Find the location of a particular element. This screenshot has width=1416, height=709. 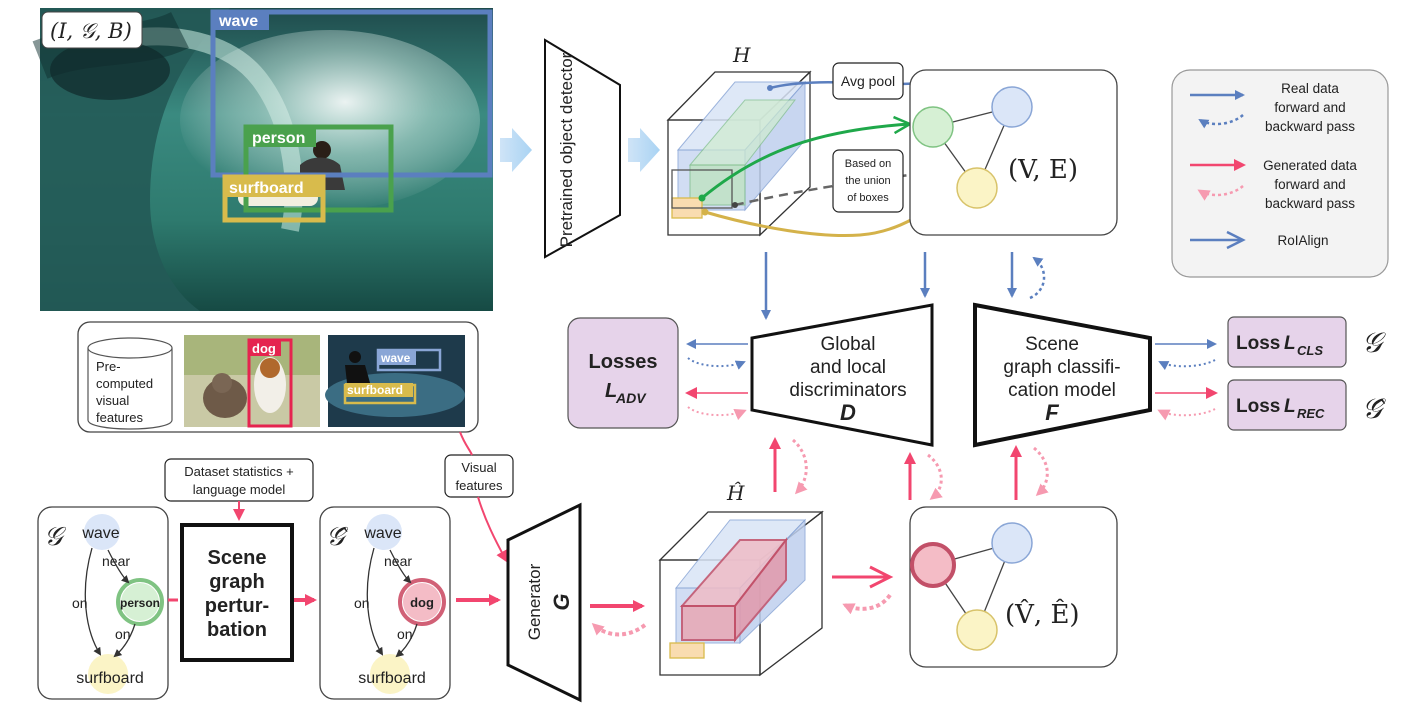

loss-cls-box: Loss L CLS is located at coordinates (1287, 342).